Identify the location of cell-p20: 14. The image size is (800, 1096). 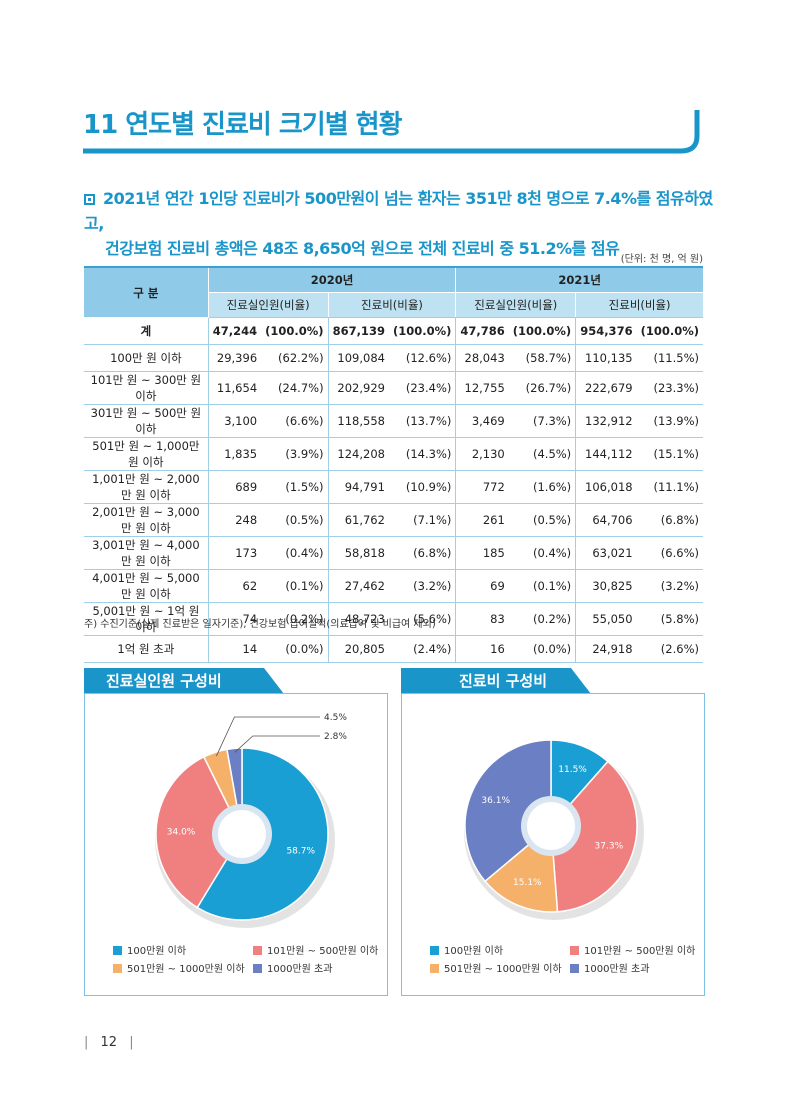
(234, 649).